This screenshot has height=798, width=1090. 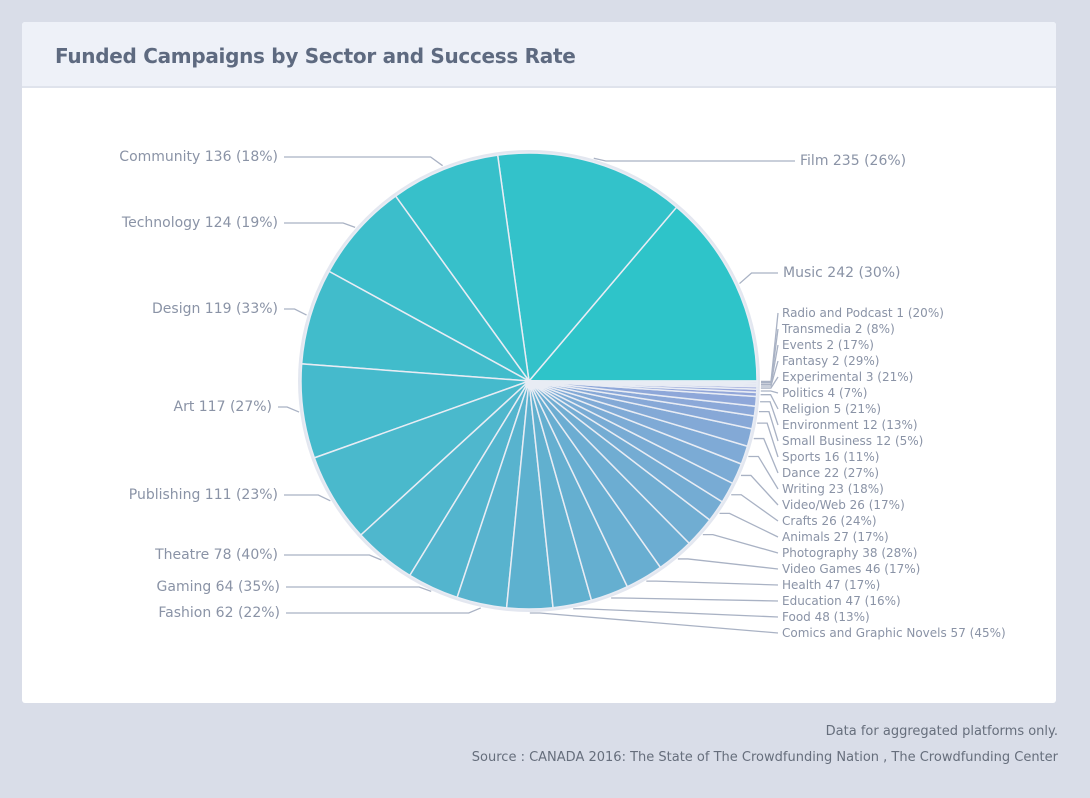 What do you see at coordinates (851, 569) in the screenshot?
I see `label-video-games: Video Games 46 (17%)` at bounding box center [851, 569].